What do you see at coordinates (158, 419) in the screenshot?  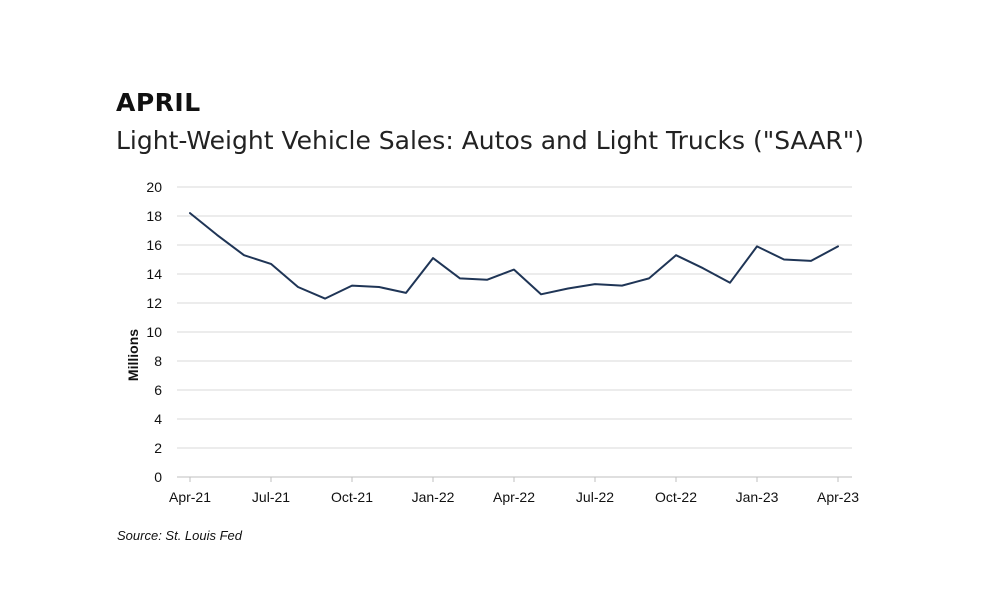 I see `y-tick-label: 4` at bounding box center [158, 419].